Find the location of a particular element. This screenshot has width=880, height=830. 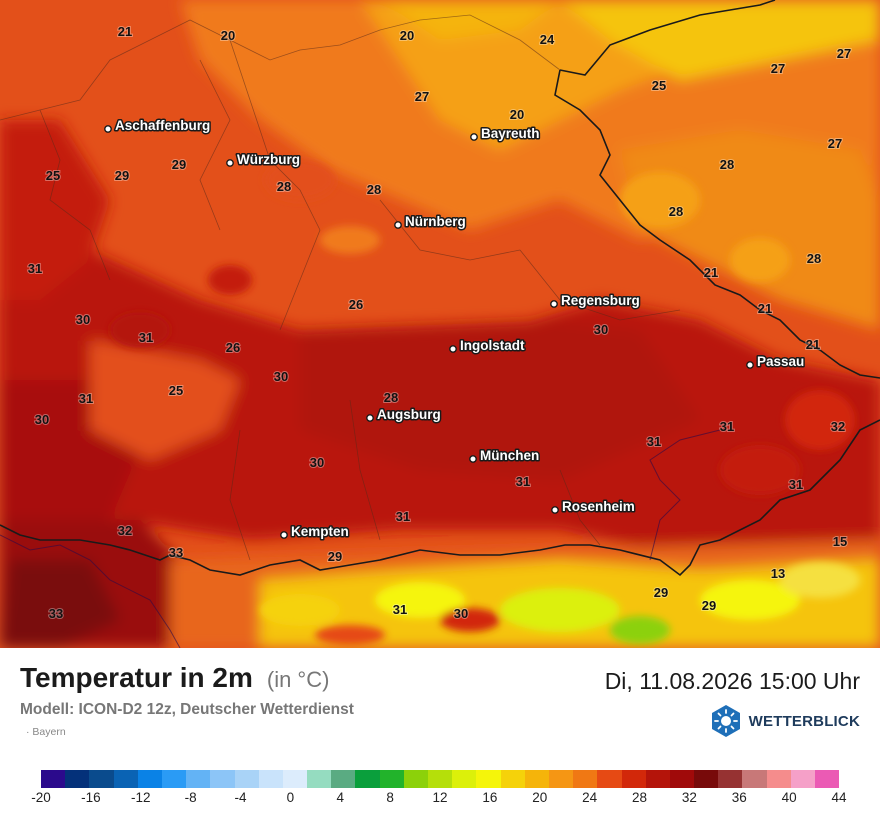

legend-tick: 44 is located at coordinates (839, 797).